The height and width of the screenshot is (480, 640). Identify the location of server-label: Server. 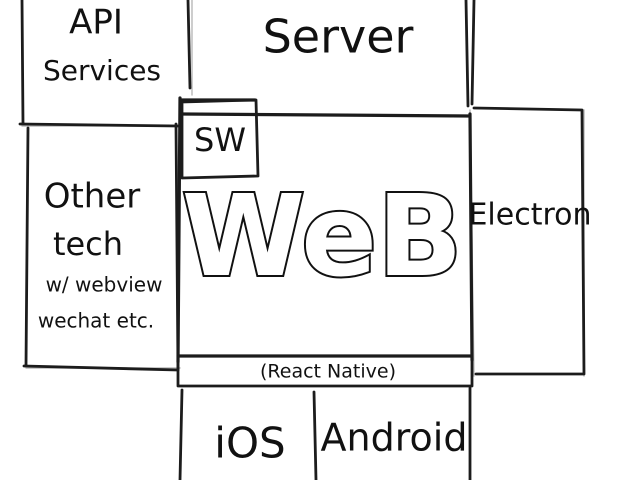
(338, 37).